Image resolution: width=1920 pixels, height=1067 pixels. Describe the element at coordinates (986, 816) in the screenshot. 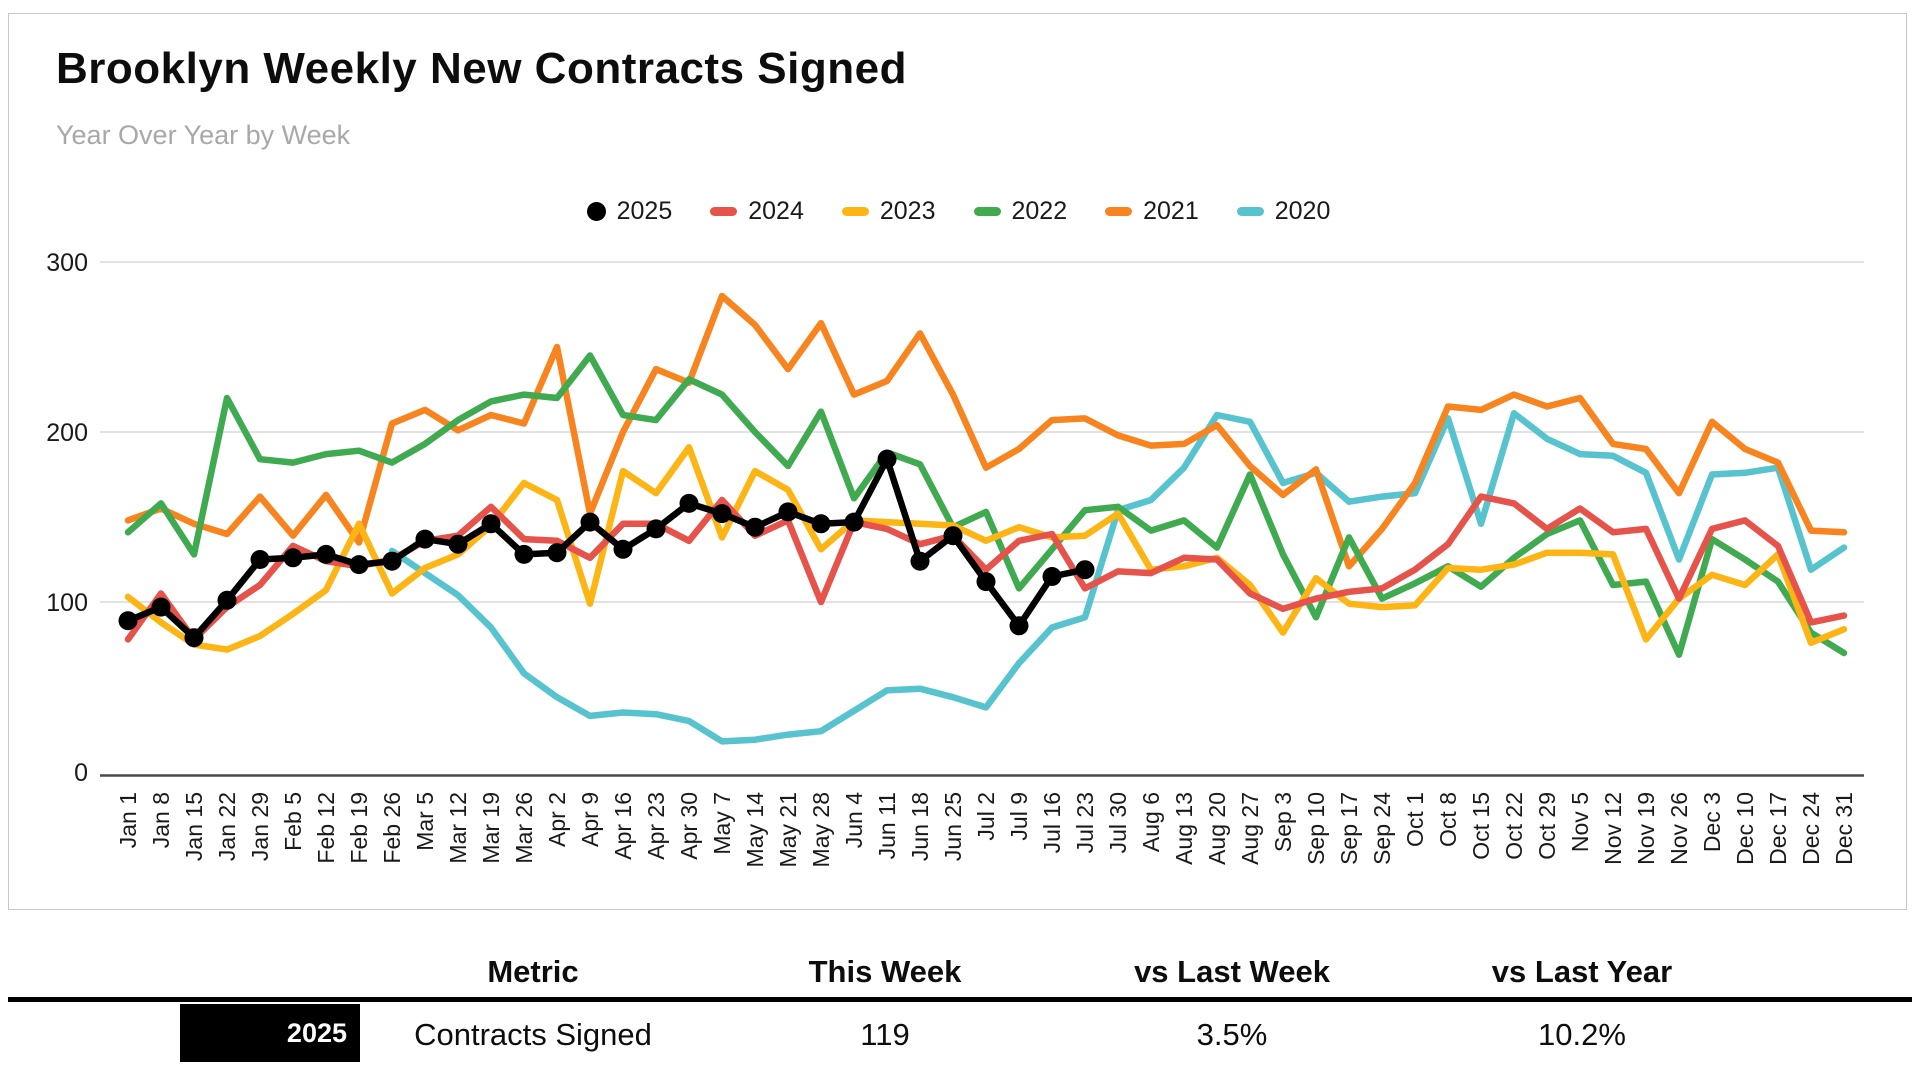

I see `x-axis-tick-label: Jul 2` at that location.